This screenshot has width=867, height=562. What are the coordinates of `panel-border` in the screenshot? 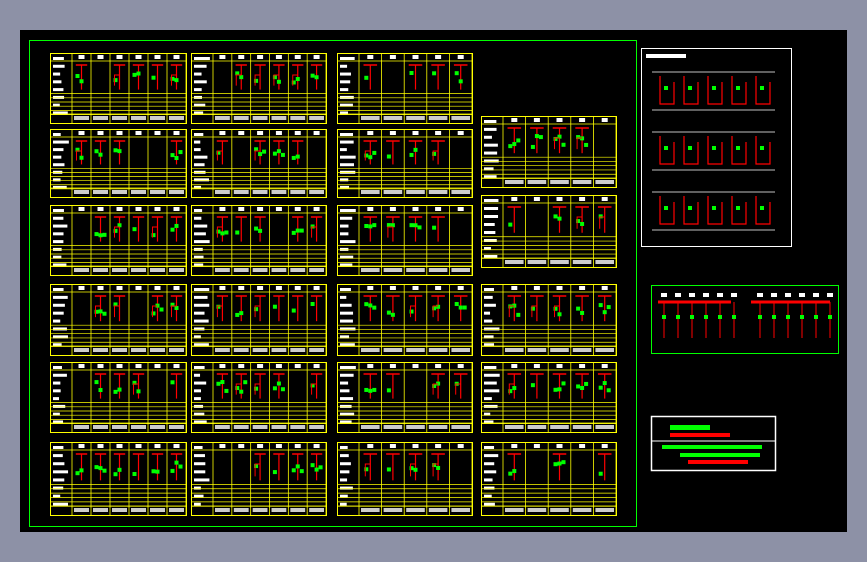 It's located at (549, 397).